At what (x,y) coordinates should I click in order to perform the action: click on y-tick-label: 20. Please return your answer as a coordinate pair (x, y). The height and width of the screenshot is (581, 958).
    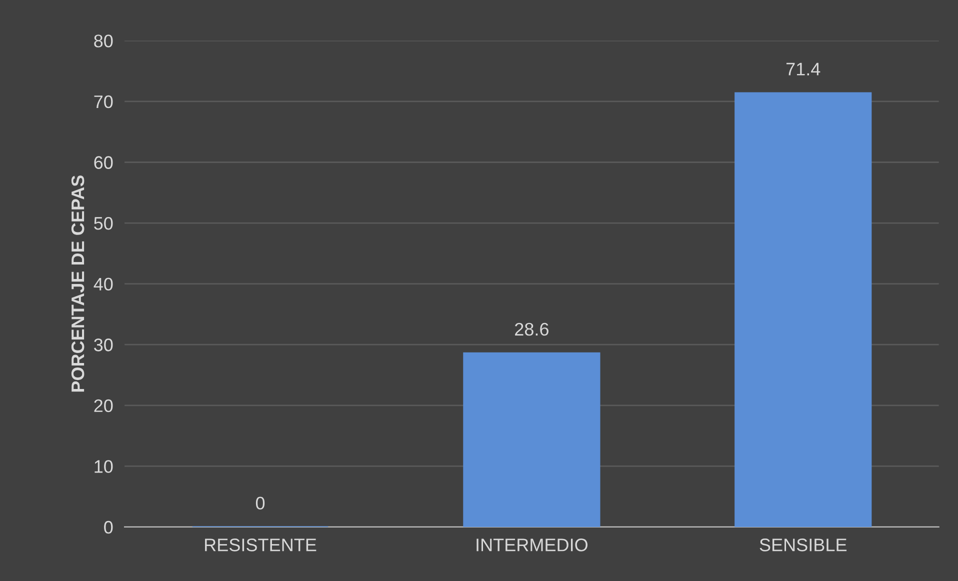
    Looking at the image, I should click on (103, 405).